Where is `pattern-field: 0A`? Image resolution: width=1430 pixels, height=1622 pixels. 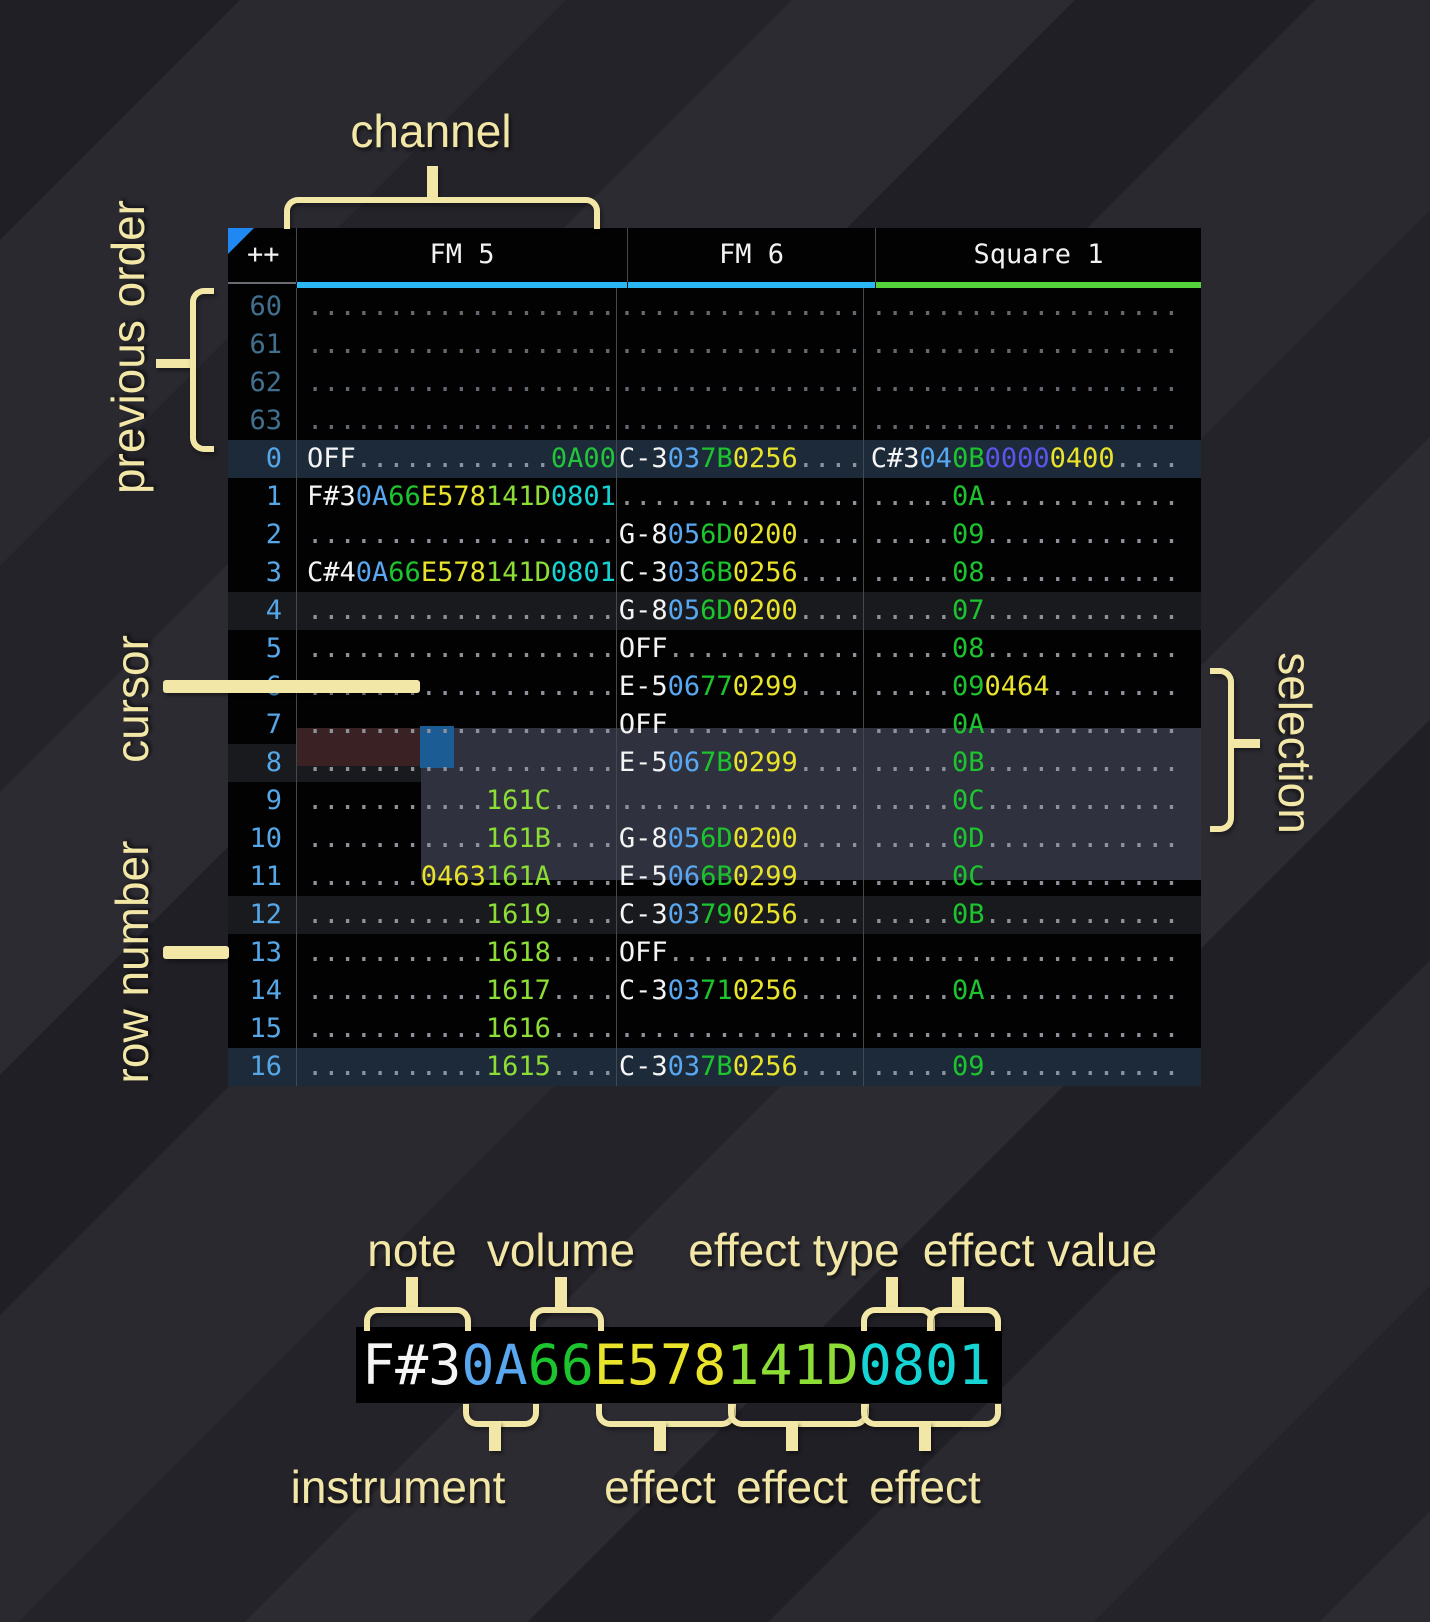
pattern-field: 0A is located at coordinates (968, 496).